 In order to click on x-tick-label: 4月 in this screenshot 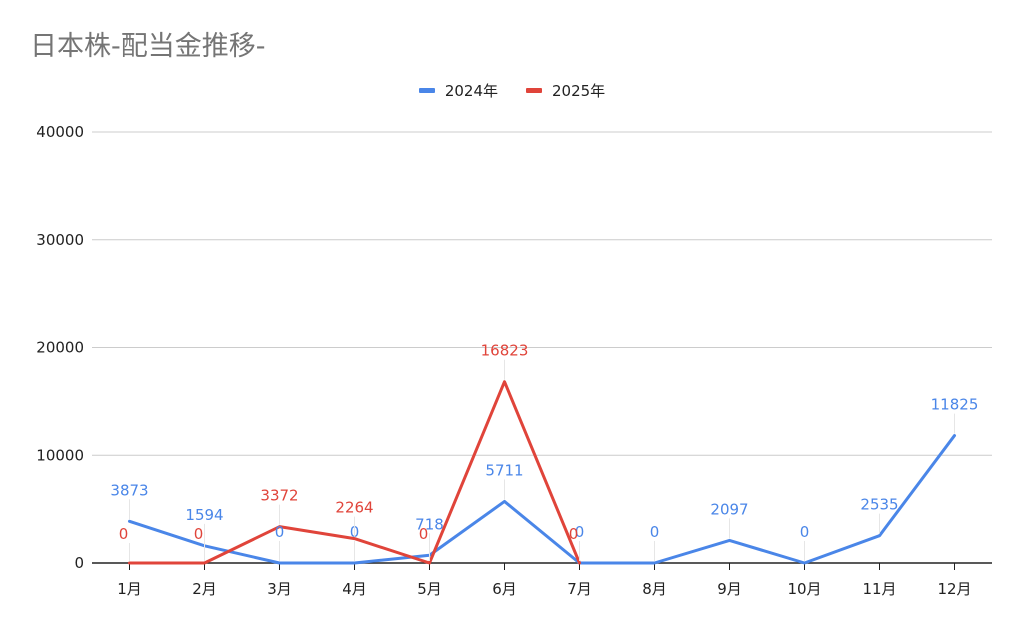, I will do `click(354, 589)`.